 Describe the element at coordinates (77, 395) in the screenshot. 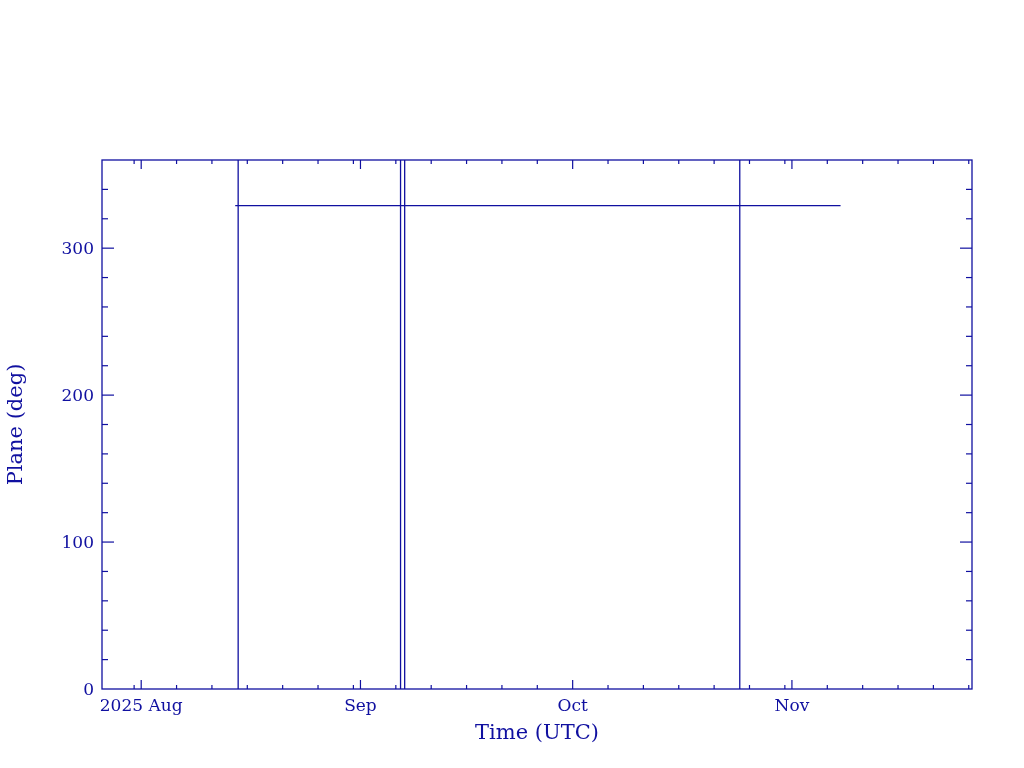

I see `y-tick-label: 200` at that location.